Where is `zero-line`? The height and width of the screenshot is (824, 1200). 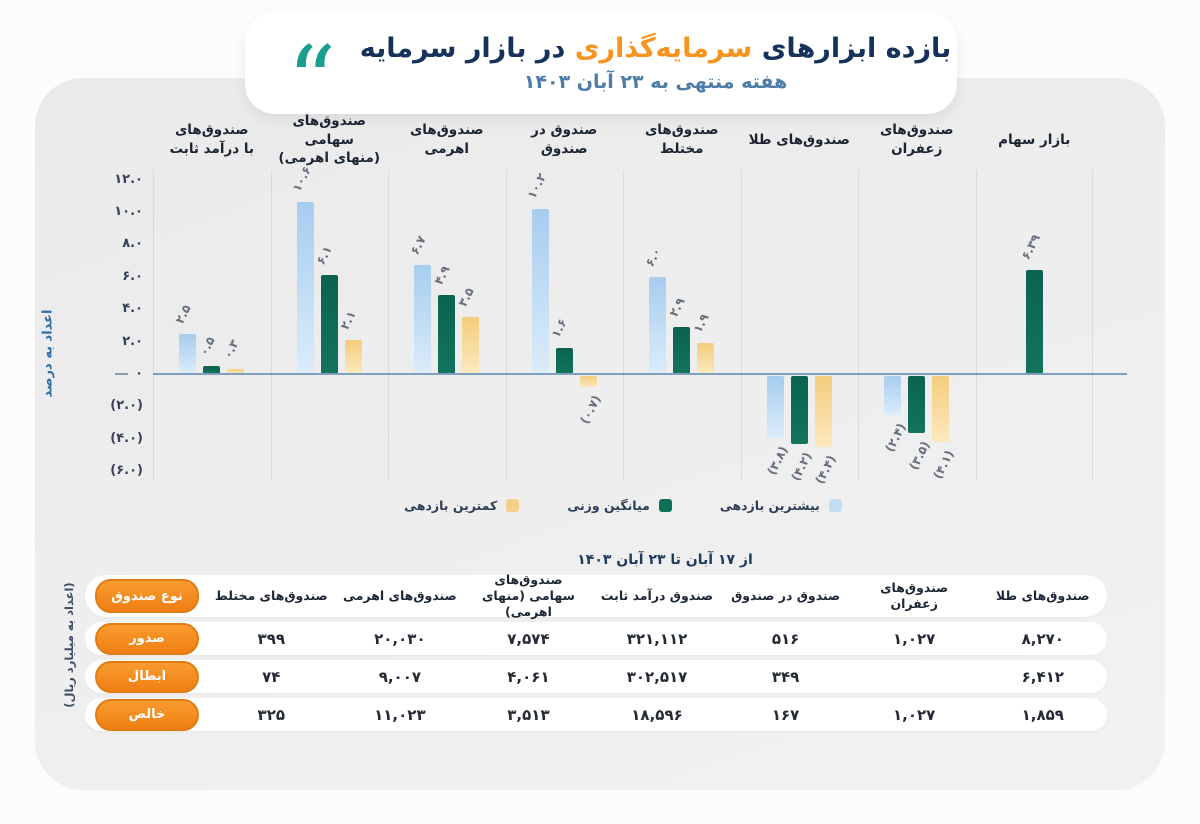 zero-line is located at coordinates (640, 374).